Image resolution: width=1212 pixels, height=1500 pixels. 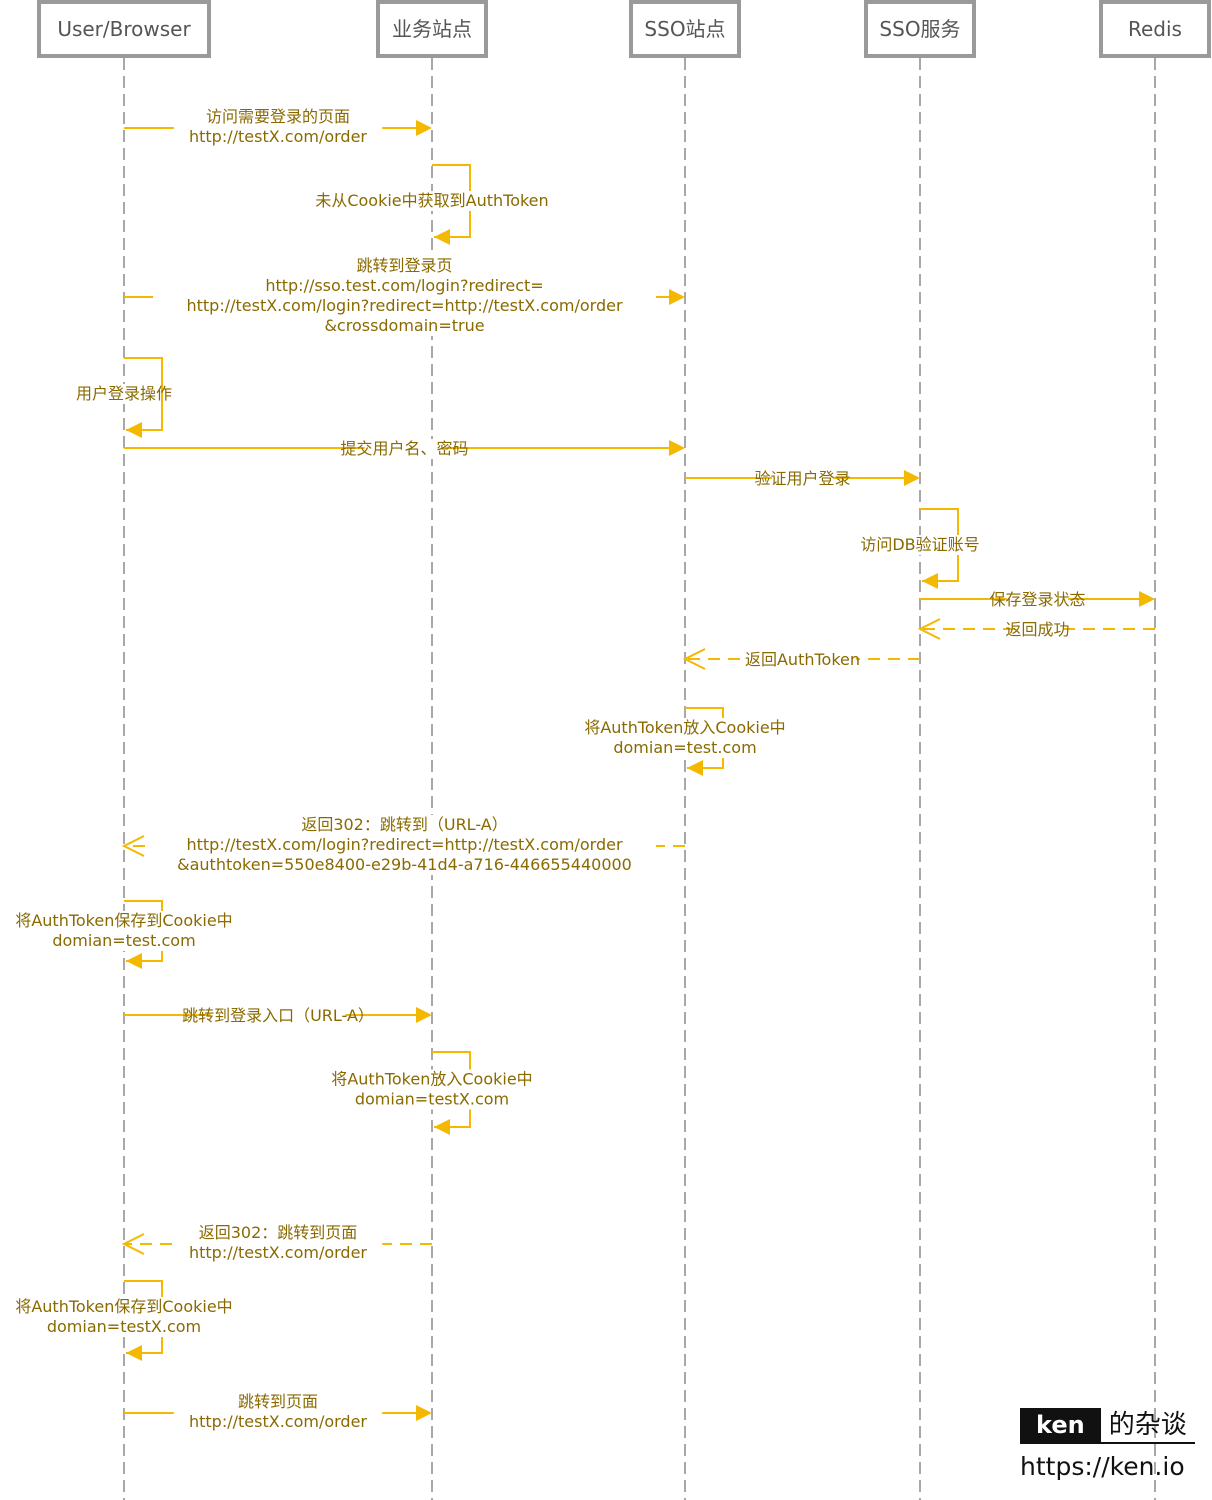 I want to click on message-text: domian=testX.com, so click(x=124, y=1326).